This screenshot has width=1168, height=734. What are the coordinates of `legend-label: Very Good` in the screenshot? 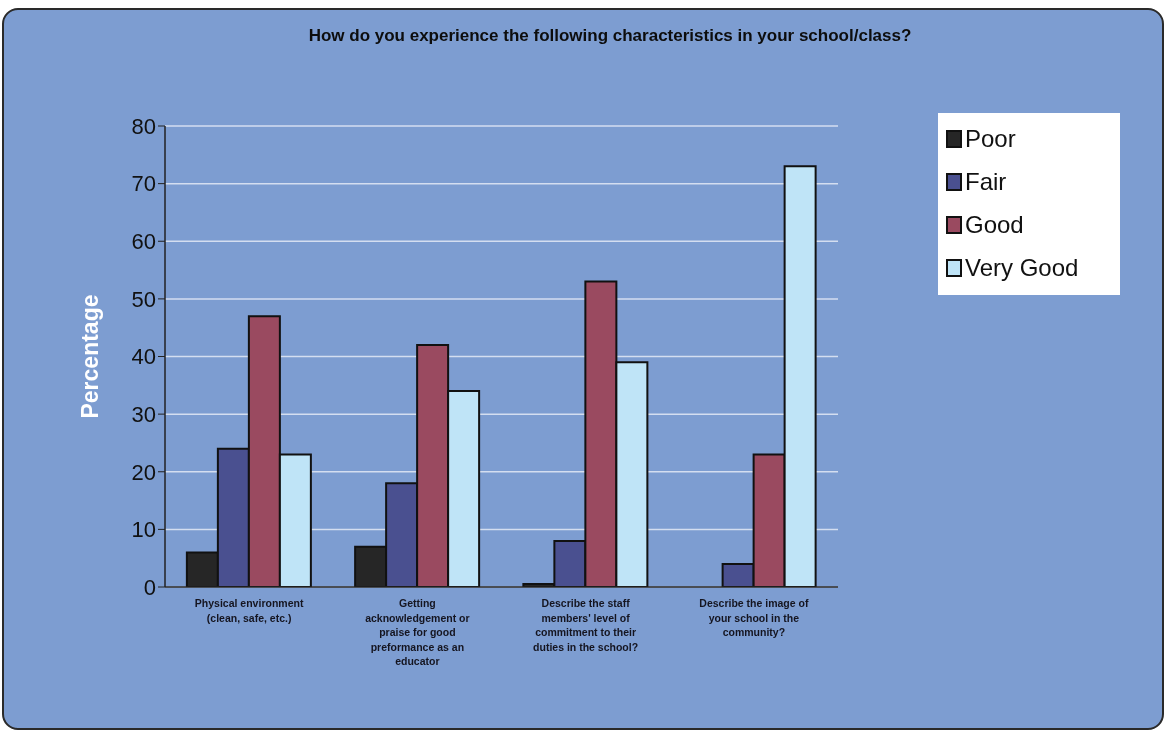 It's located at (1022, 267).